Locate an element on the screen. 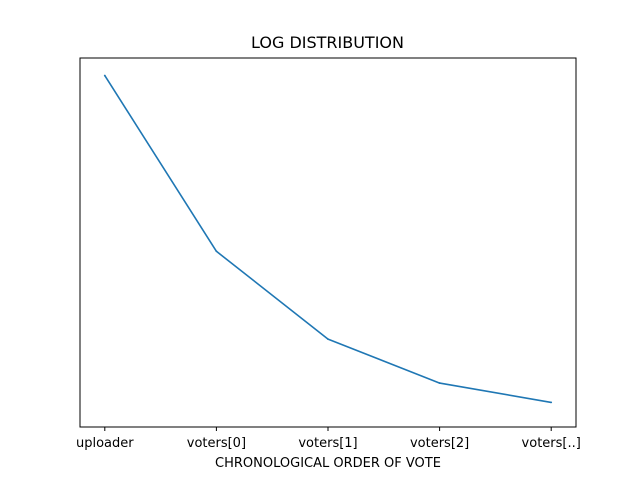  x-tick-label: voters[..] is located at coordinates (551, 443).